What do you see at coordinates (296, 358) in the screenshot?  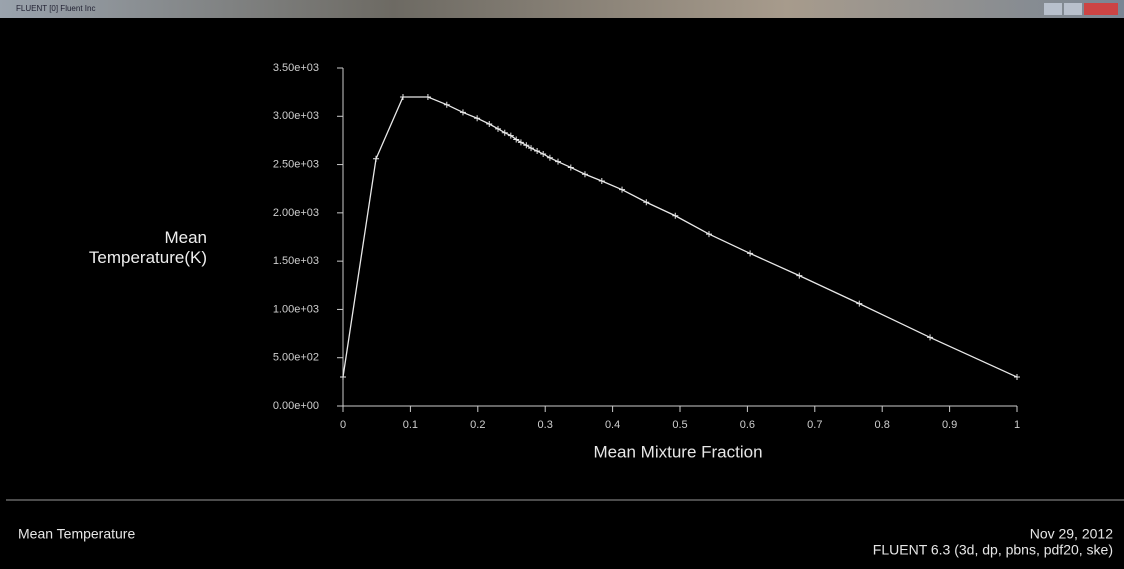 I see `y-tick-label: 5.00e+02` at bounding box center [296, 358].